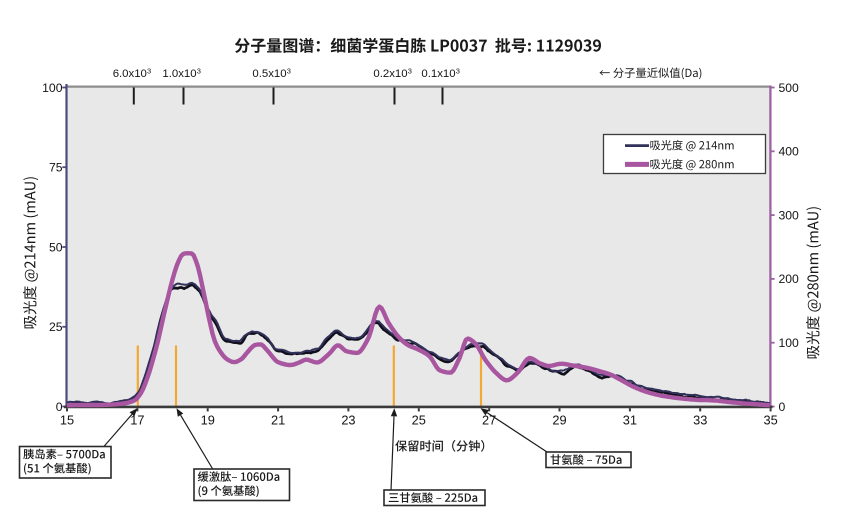 The width and height of the screenshot is (843, 532). Describe the element at coordinates (789, 279) in the screenshot. I see `svg-text: 200` at that location.